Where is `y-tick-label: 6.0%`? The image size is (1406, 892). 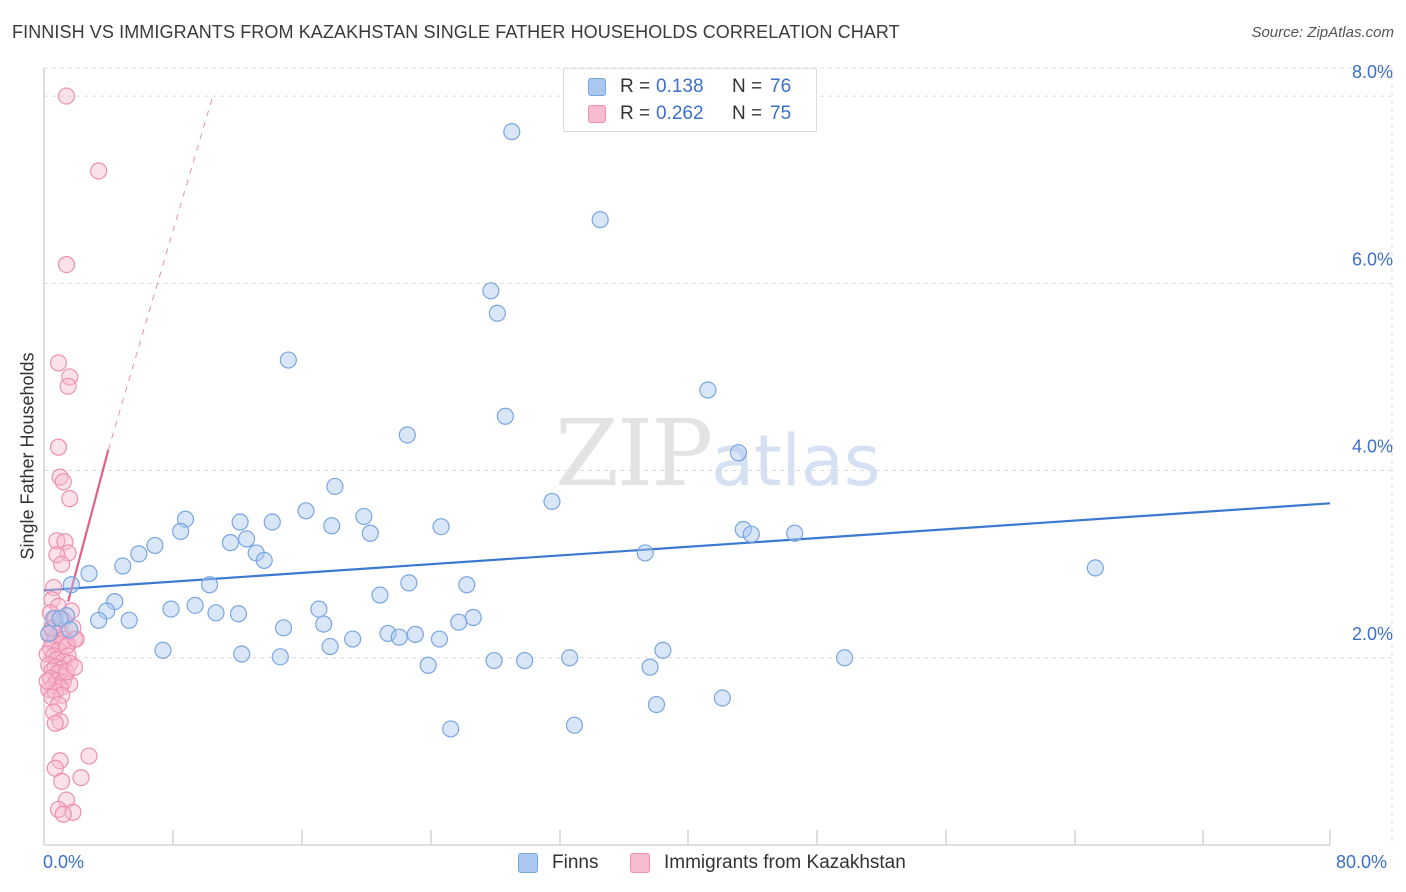 y-tick-label: 6.0% is located at coordinates (1372, 259).